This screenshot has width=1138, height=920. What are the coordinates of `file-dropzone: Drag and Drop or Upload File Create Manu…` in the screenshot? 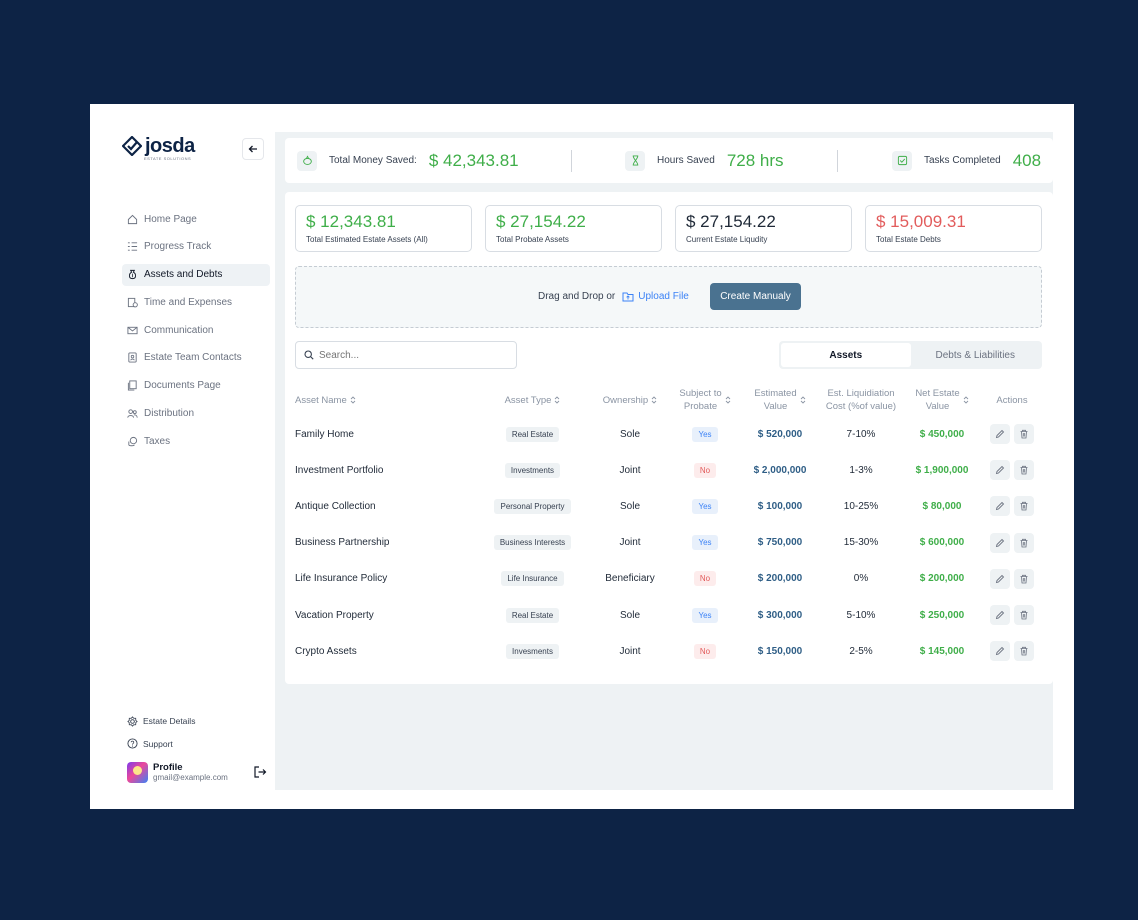 It's located at (668, 297).